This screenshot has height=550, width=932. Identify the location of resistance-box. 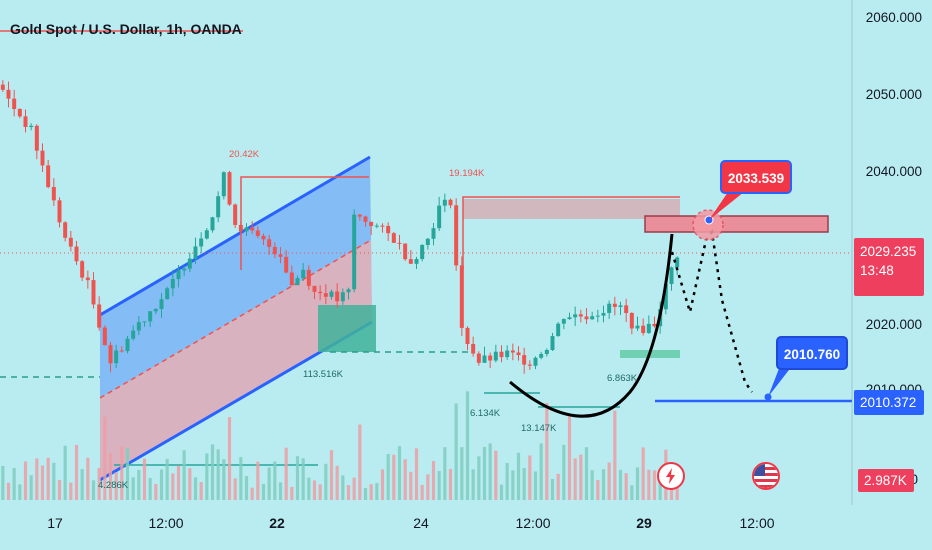
(736, 224).